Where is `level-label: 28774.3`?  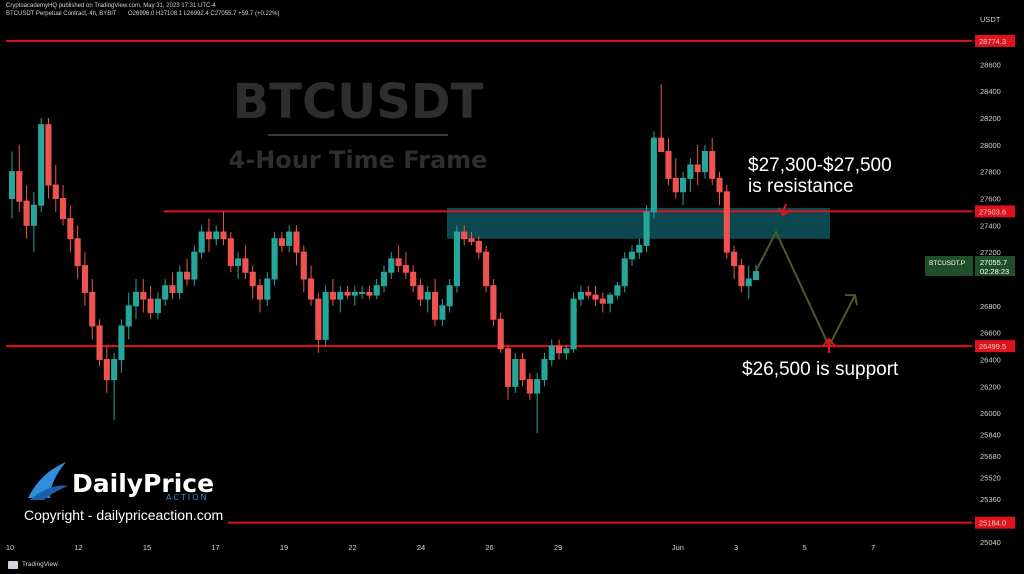 level-label: 28774.3 is located at coordinates (992, 41).